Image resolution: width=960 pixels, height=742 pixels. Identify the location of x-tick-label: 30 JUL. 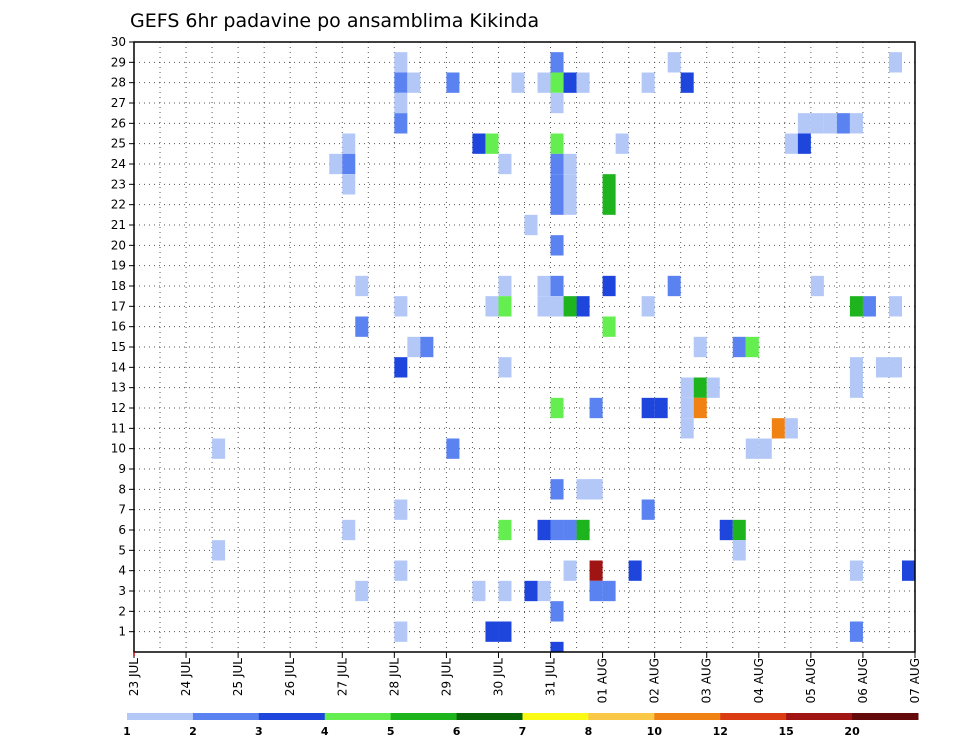
(498, 677).